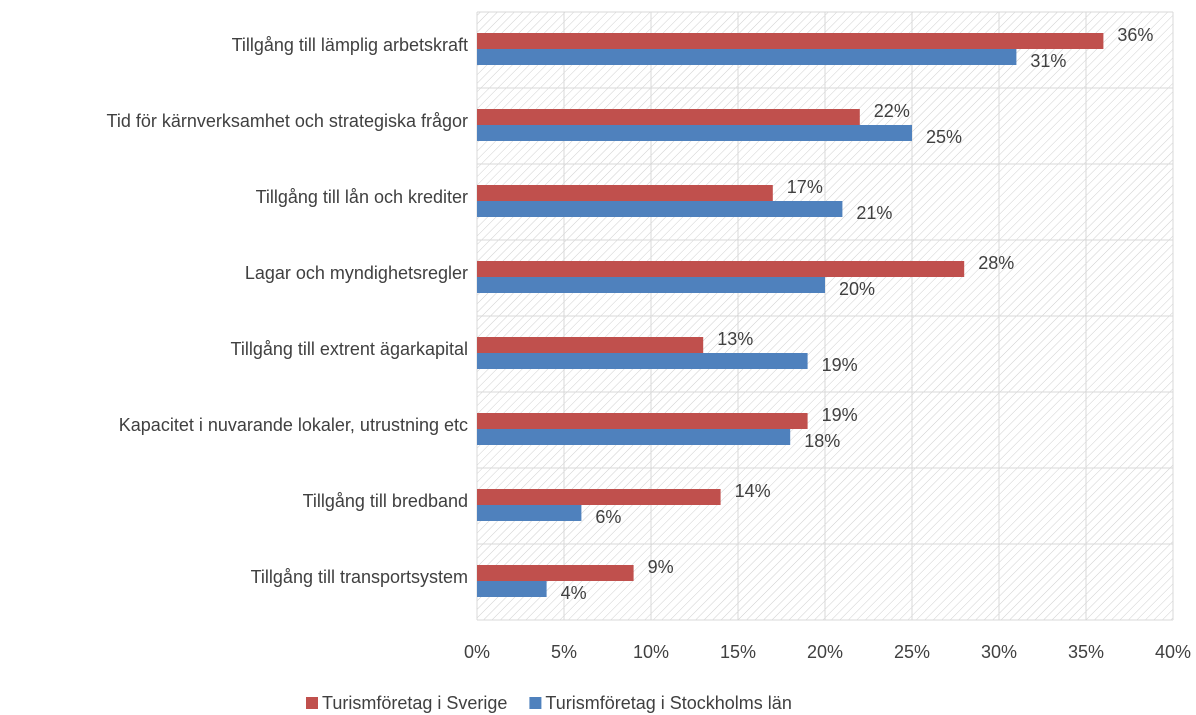  What do you see at coordinates (753, 491) in the screenshot?
I see `data-label: 14%` at bounding box center [753, 491].